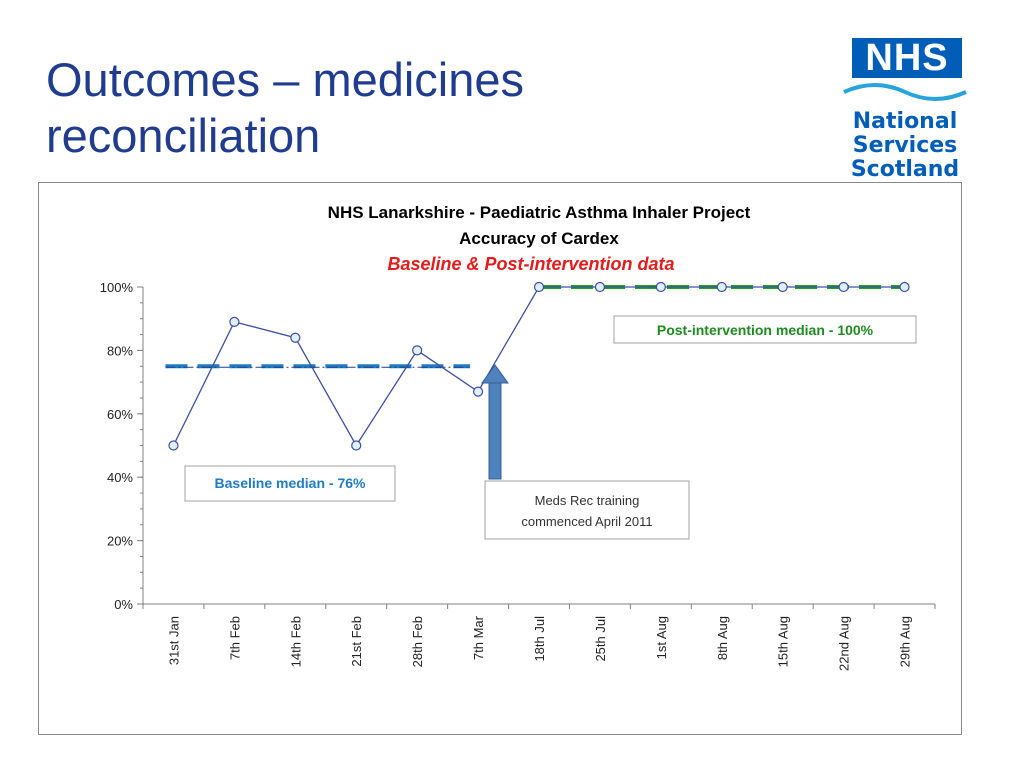 The image size is (1024, 768). I want to click on x-tick-label: 7th Mar, so click(478, 637).